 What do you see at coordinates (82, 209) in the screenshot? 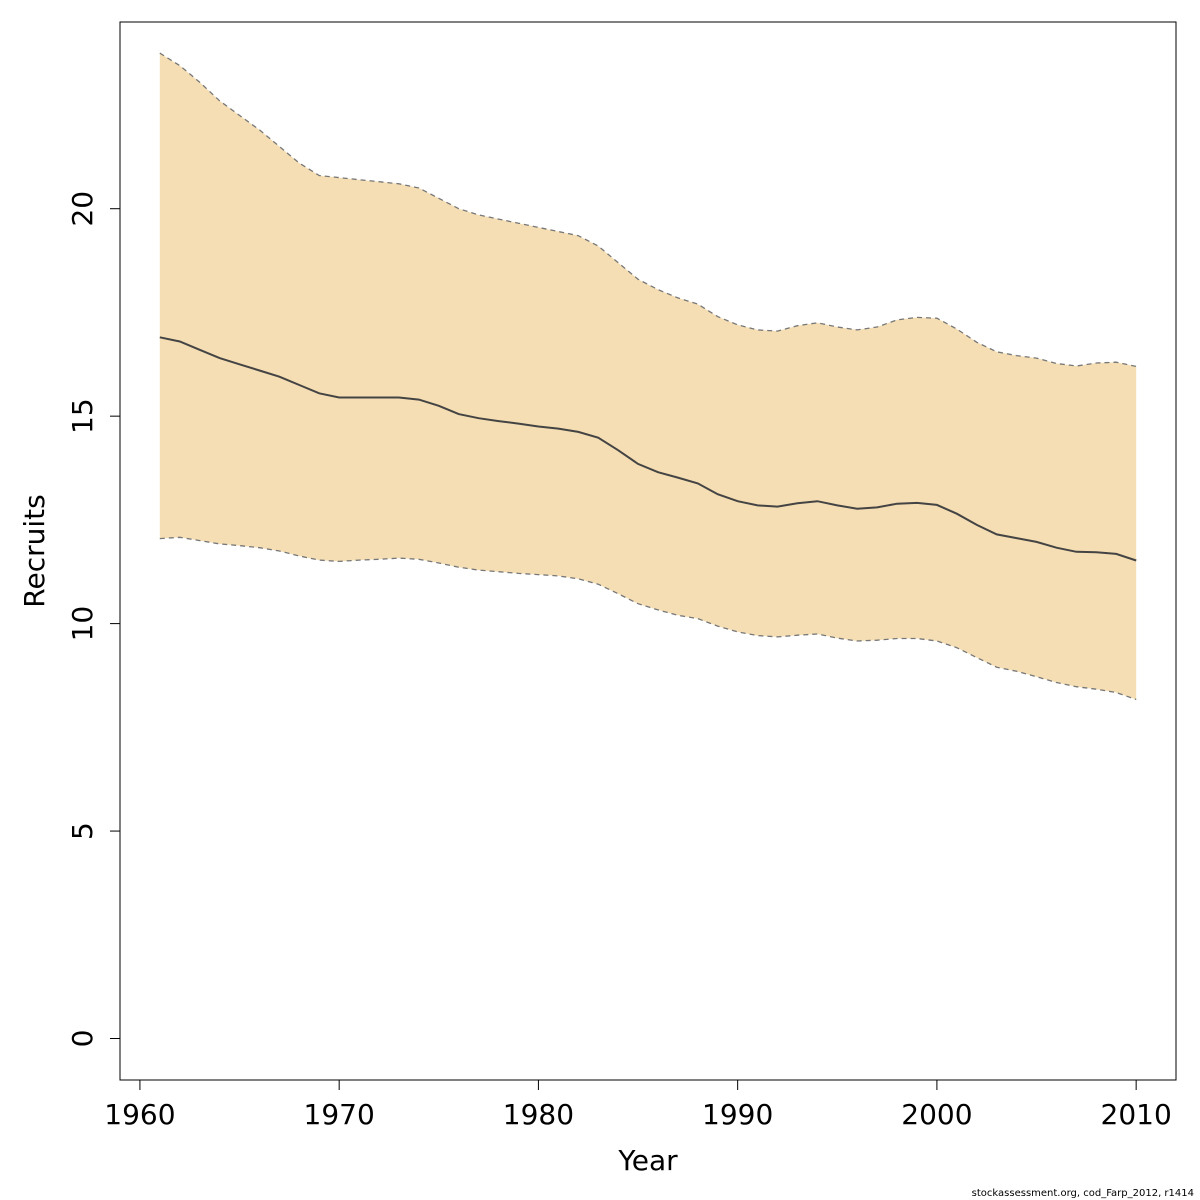
I see `y-tick-label-20: 20` at bounding box center [82, 209].